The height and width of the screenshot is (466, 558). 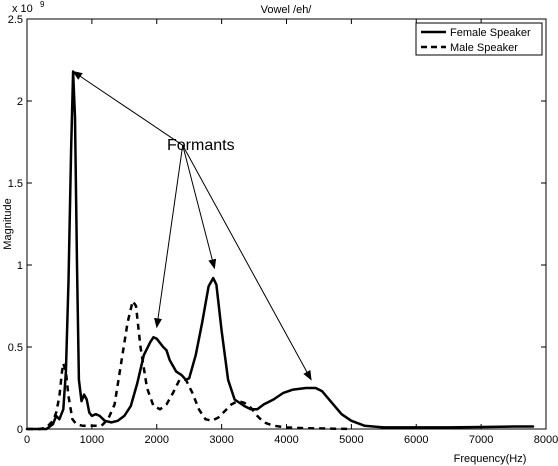 I want to click on legend-label-female: Female Speaker, so click(x=490, y=33).